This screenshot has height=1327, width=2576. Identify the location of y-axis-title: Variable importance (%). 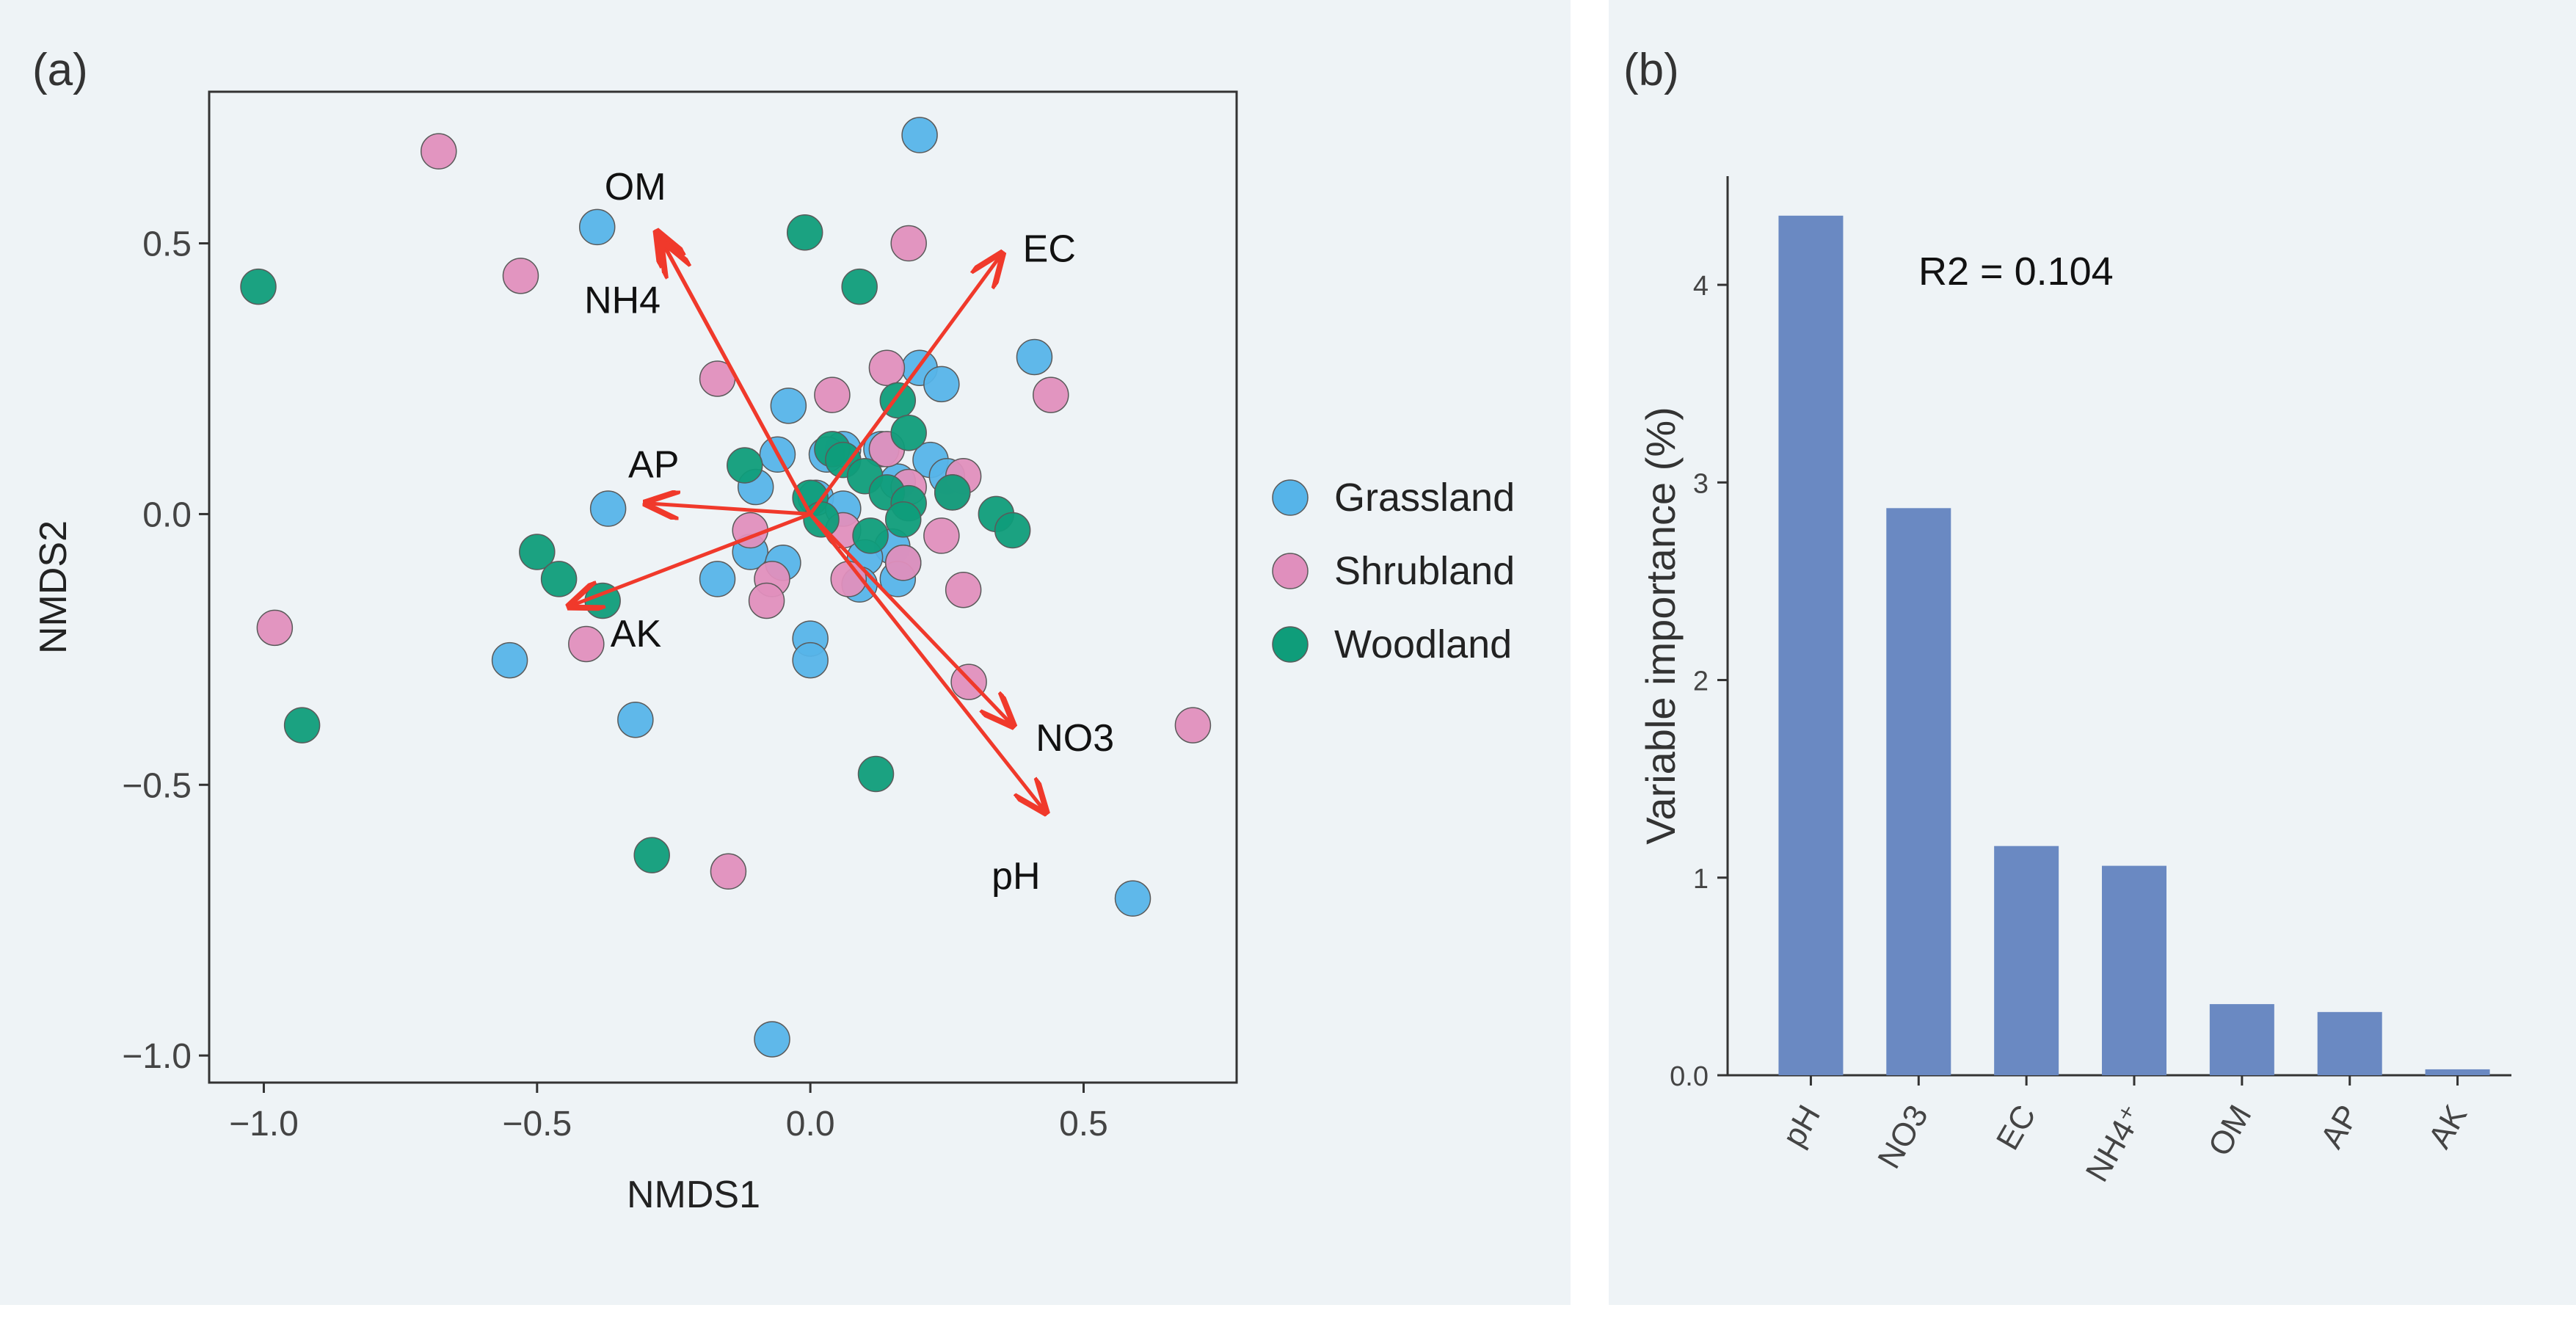
(1660, 626).